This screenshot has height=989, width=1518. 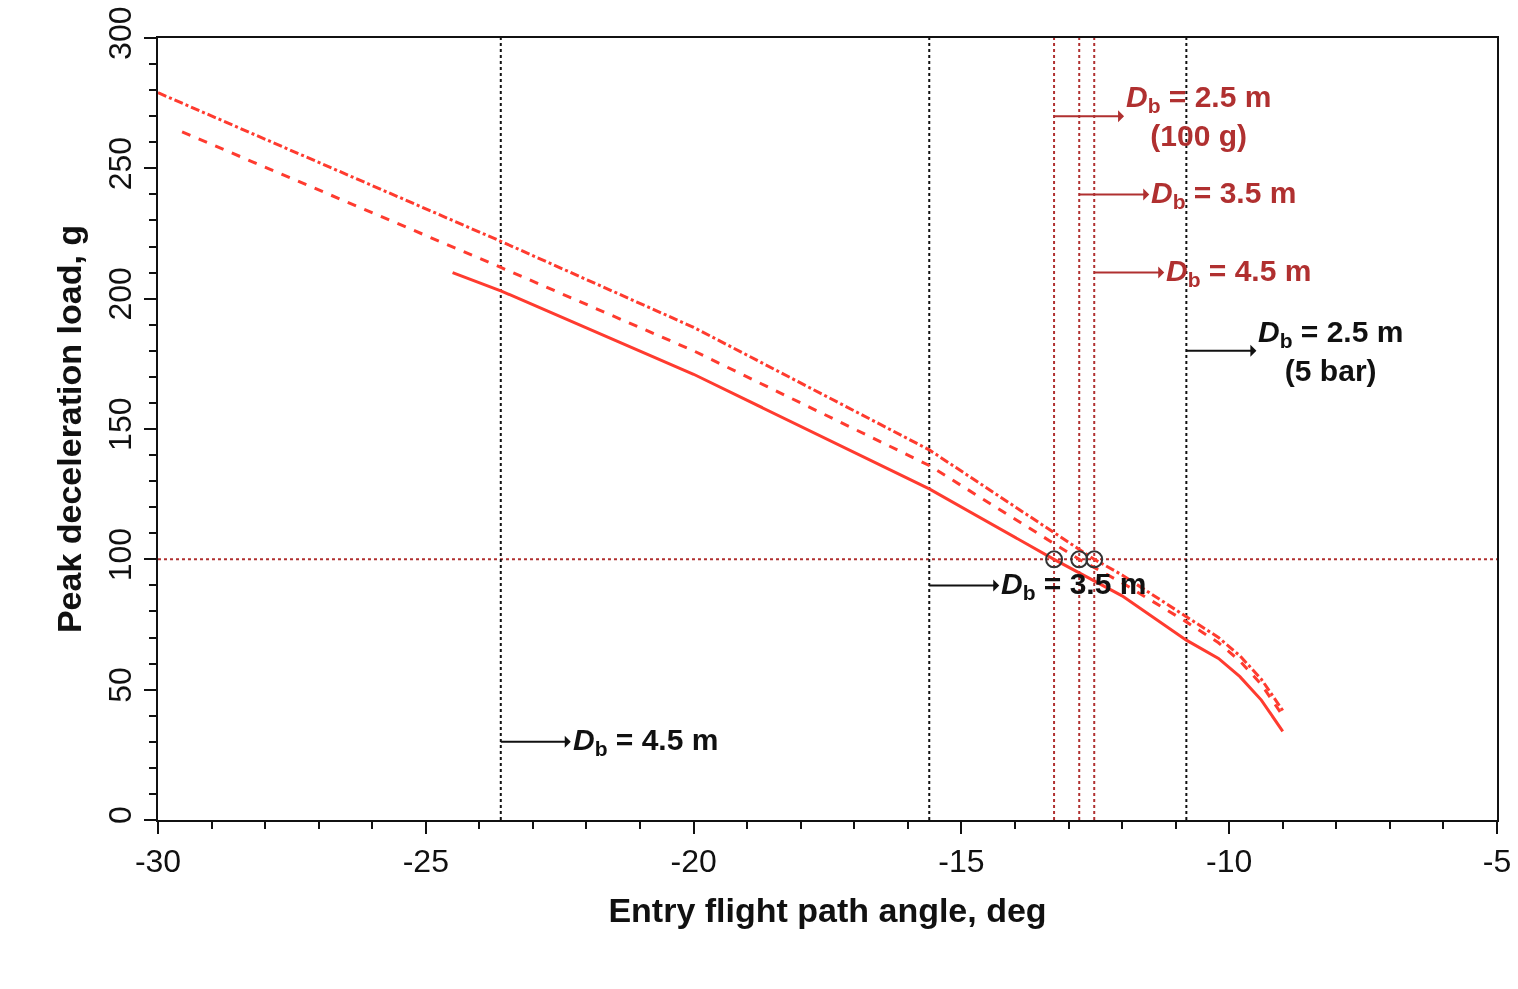 I want to click on x-tick-label: -20, so click(x=693, y=861).